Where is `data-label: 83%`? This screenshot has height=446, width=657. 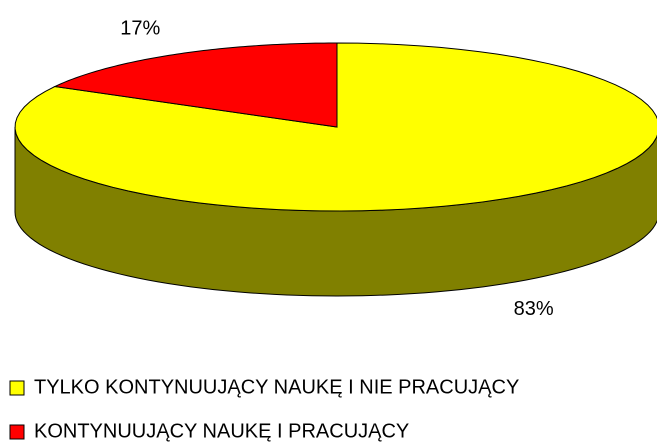
data-label: 83% is located at coordinates (534, 309).